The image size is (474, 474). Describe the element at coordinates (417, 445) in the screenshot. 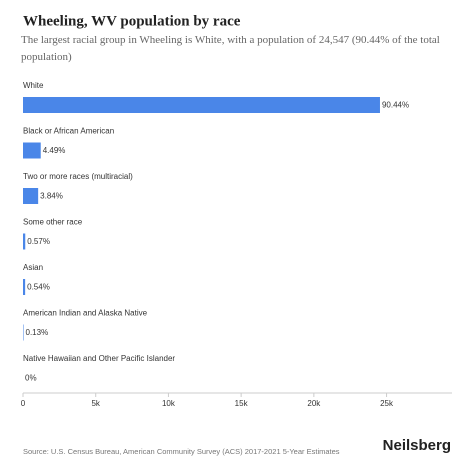

I see `brand: Neilsberg` at that location.